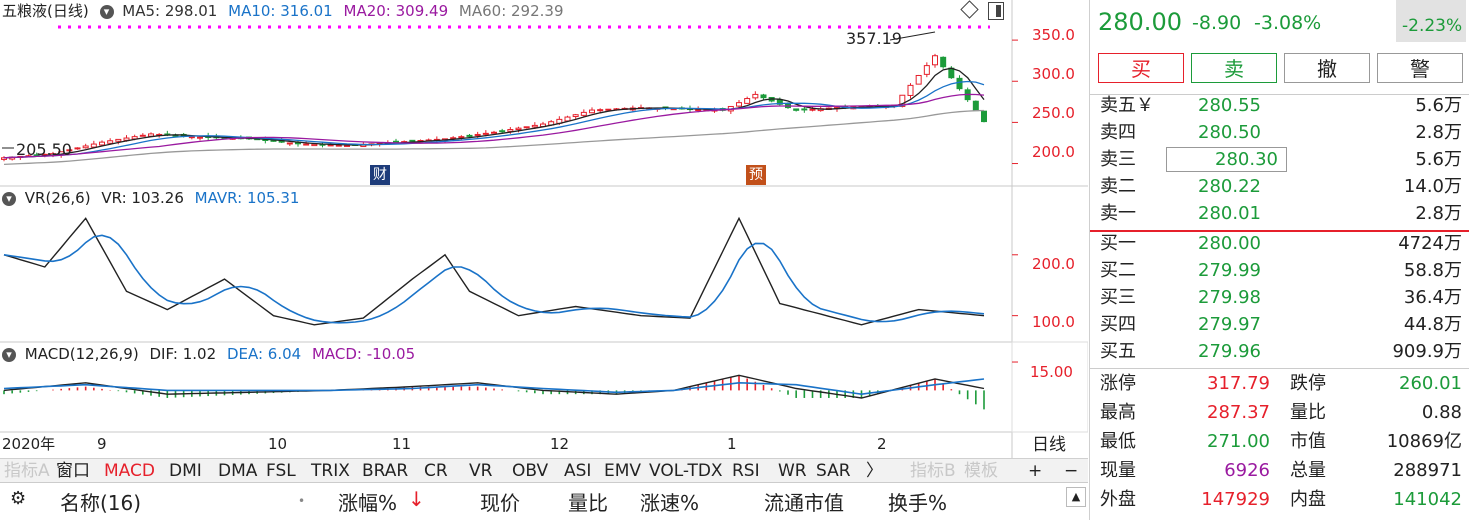  I want to click on book-price: 279.98, so click(1229, 297).